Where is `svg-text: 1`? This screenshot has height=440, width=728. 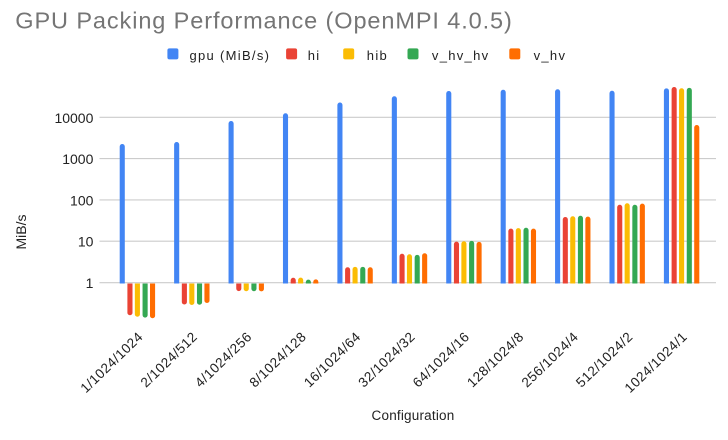 svg-text: 1 is located at coordinates (90, 283).